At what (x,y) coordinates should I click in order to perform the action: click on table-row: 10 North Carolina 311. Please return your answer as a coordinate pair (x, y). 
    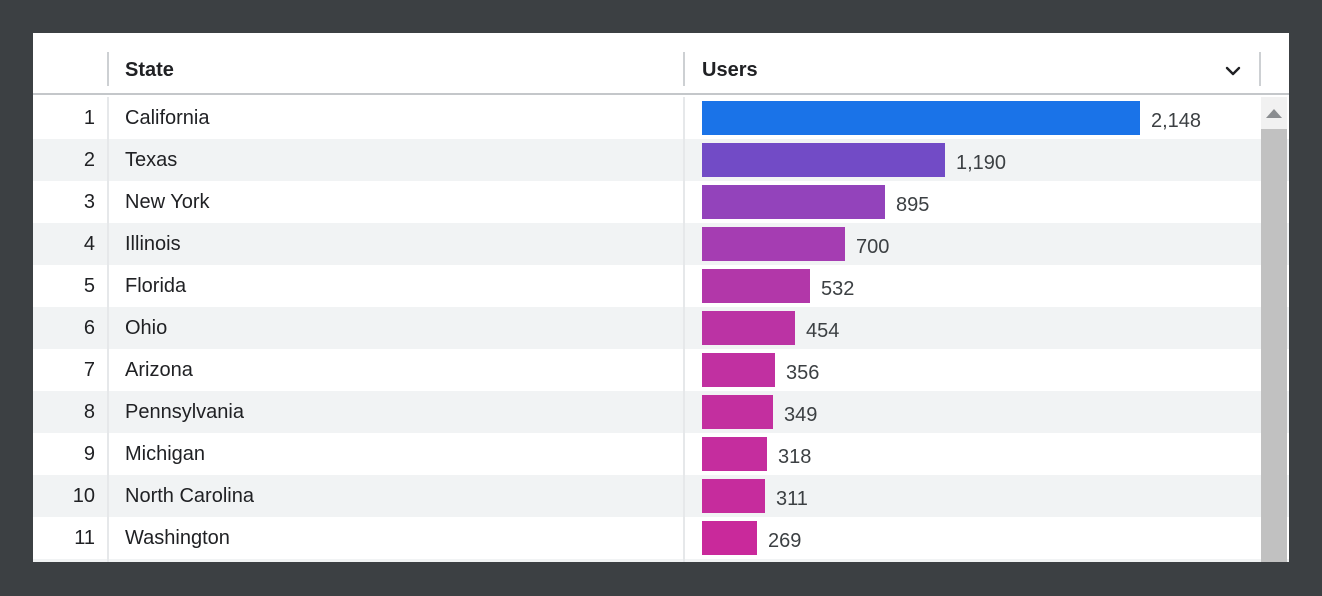
    Looking at the image, I should click on (661, 496).